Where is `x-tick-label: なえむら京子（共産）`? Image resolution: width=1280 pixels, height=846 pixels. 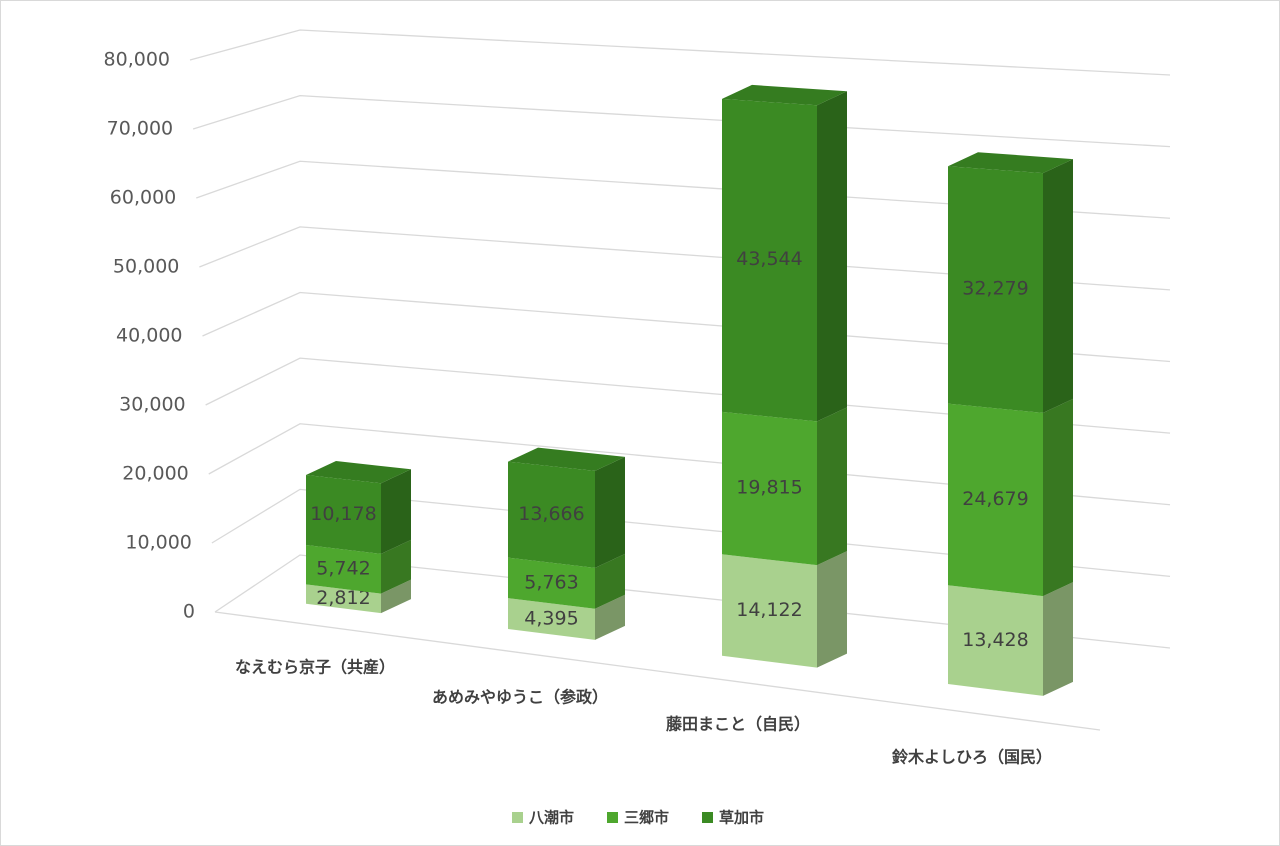 x-tick-label: なえむら京子（共産） is located at coordinates (315, 667).